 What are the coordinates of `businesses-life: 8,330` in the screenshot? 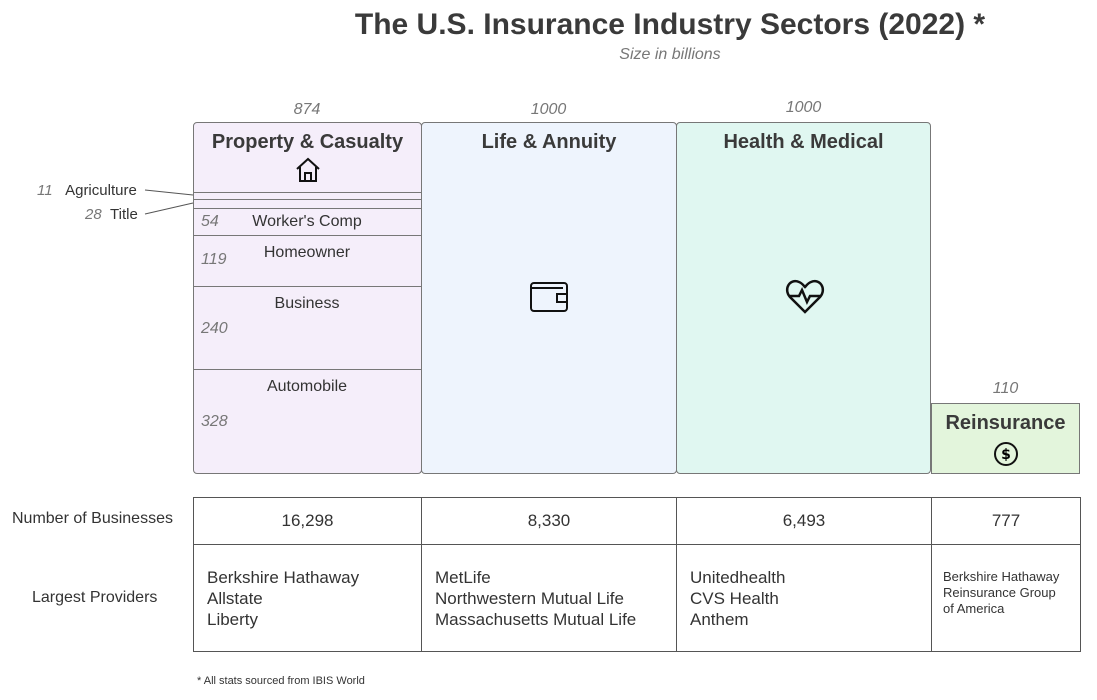 It's located at (549, 521).